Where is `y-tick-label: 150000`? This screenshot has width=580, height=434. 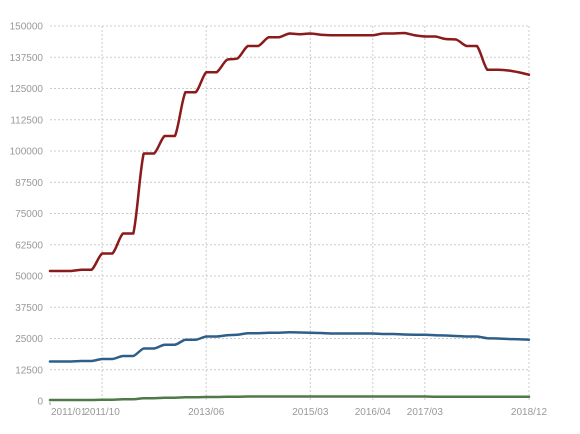
y-tick-label: 150000 is located at coordinates (27, 27).